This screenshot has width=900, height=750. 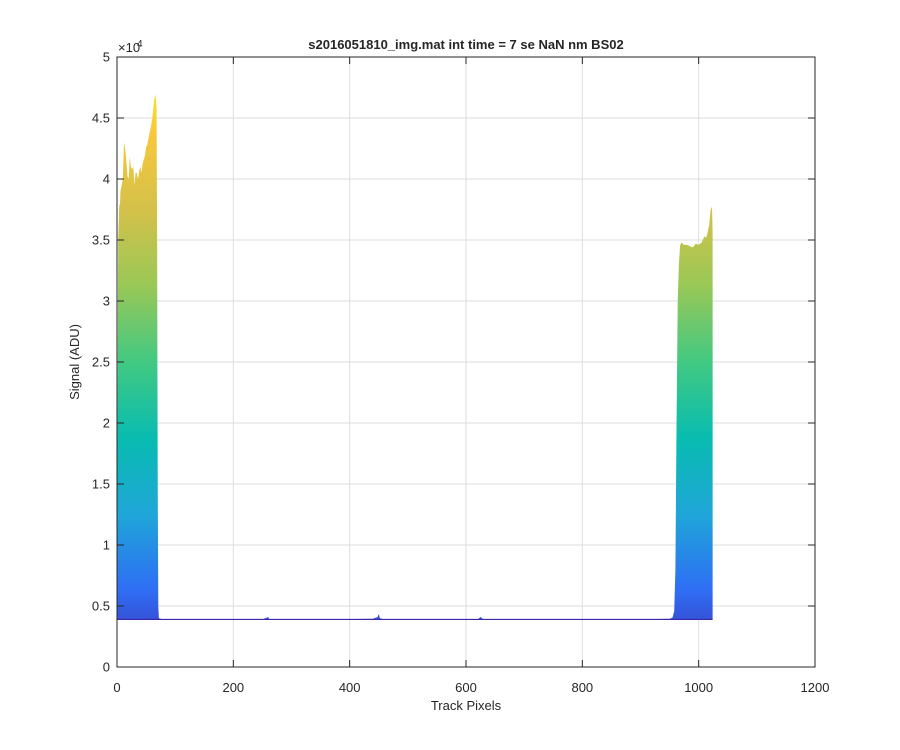 What do you see at coordinates (815, 687) in the screenshot?
I see `x-tick-label: 1200` at bounding box center [815, 687].